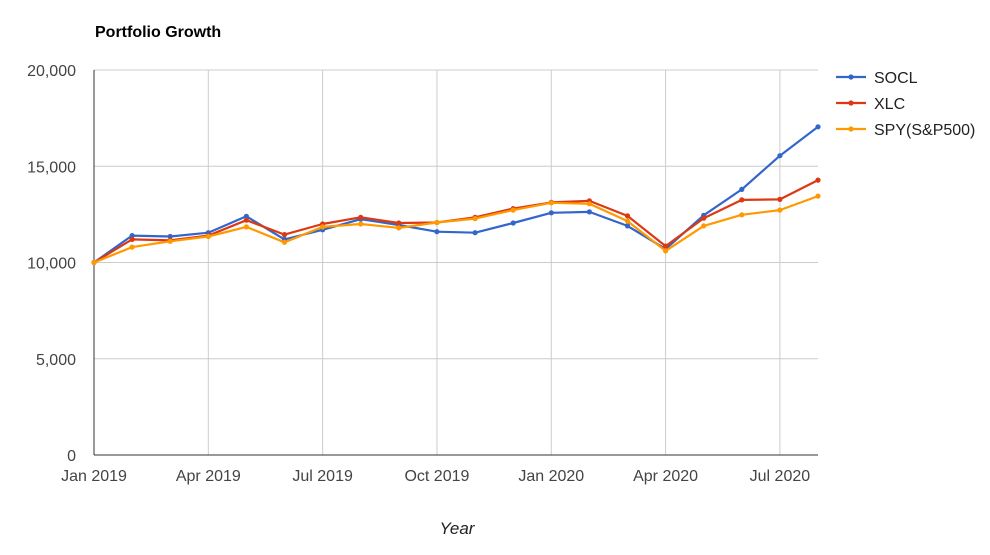 The image size is (990, 555). I want to click on legend-item: XLC, so click(870, 104).